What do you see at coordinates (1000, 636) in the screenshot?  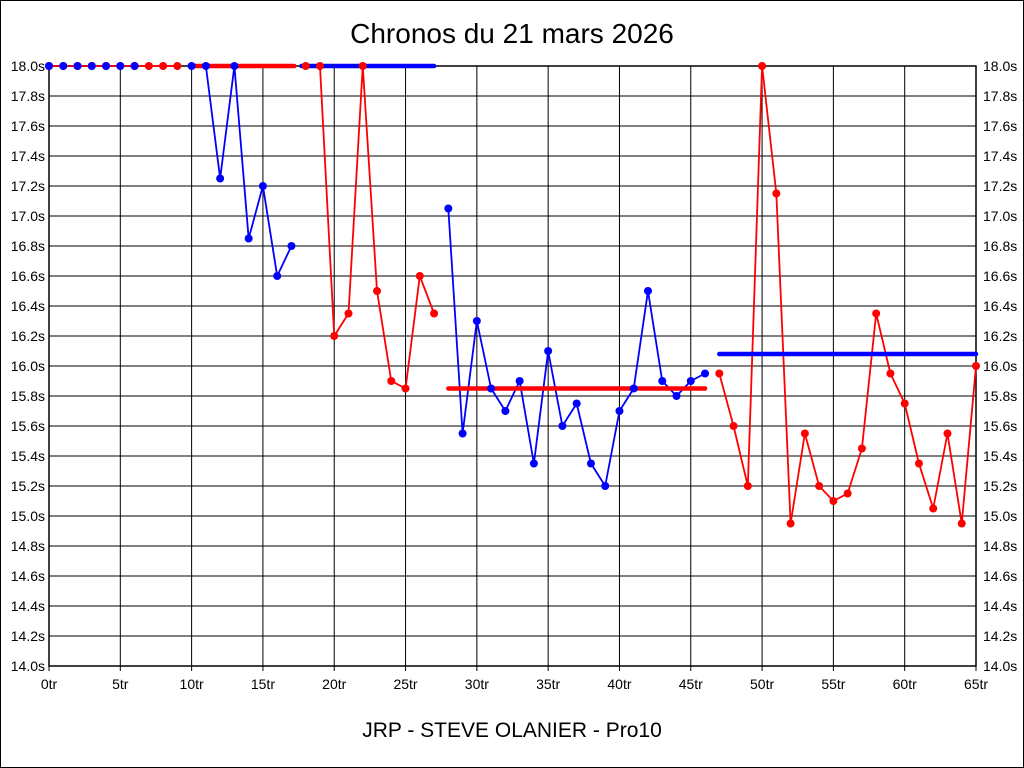 I see `y-tick-label-right: 14.2s` at bounding box center [1000, 636].